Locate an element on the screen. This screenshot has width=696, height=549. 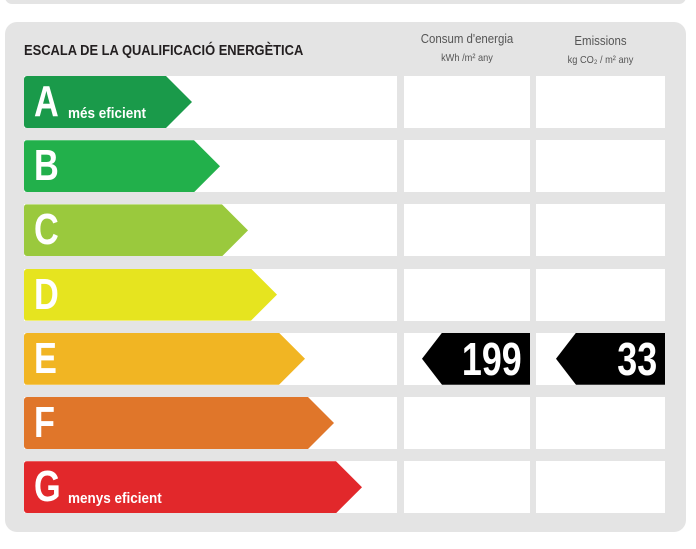
rating-label: menys eficient is located at coordinates (115, 499).